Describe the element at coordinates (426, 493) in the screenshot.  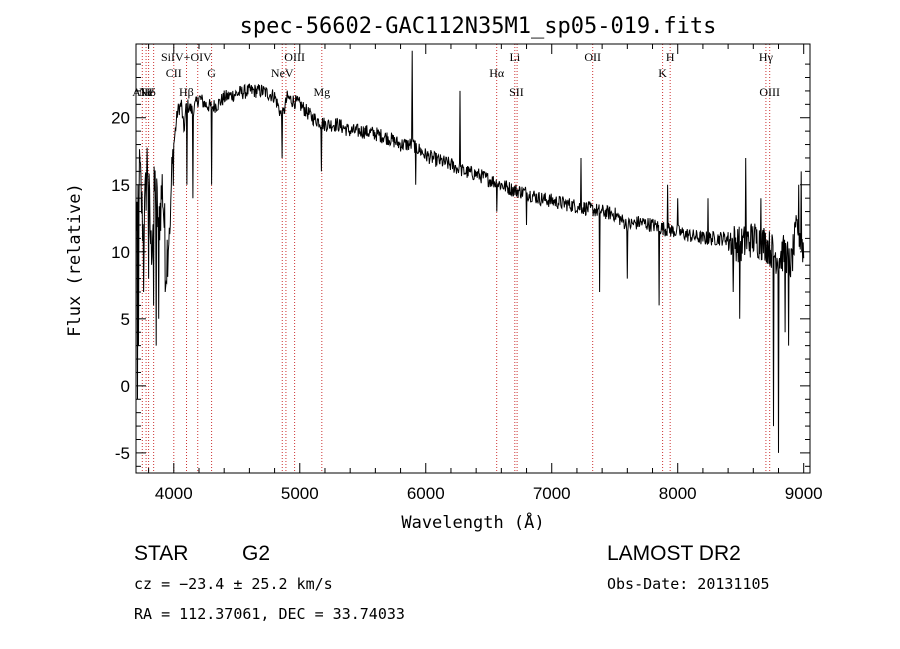
I see `x-tick-label: 6000` at that location.